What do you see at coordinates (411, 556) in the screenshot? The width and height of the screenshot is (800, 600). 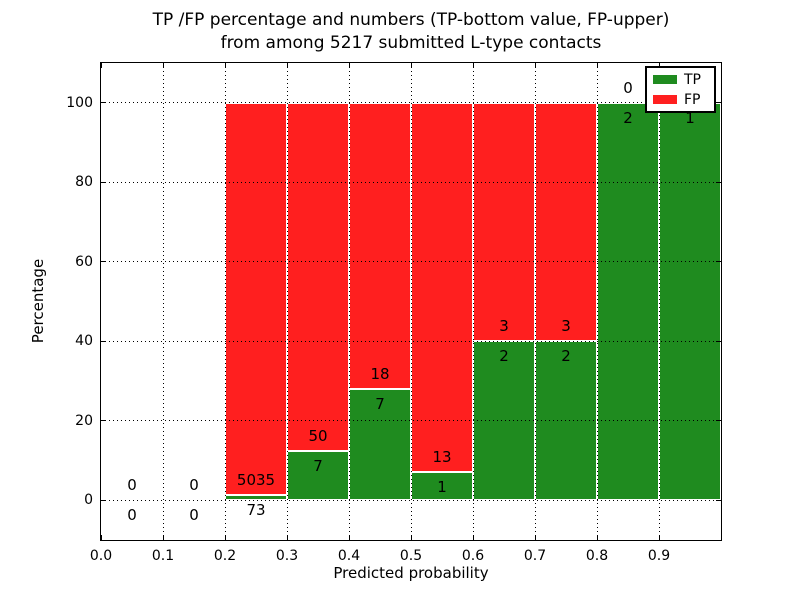 I see `x-tick-label: 0.5` at bounding box center [411, 556].